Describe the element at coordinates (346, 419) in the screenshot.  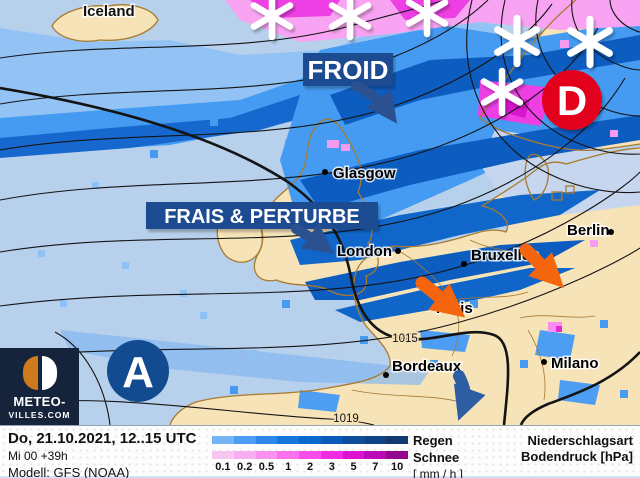
I see `isobar-label-1019: 1019` at that location.